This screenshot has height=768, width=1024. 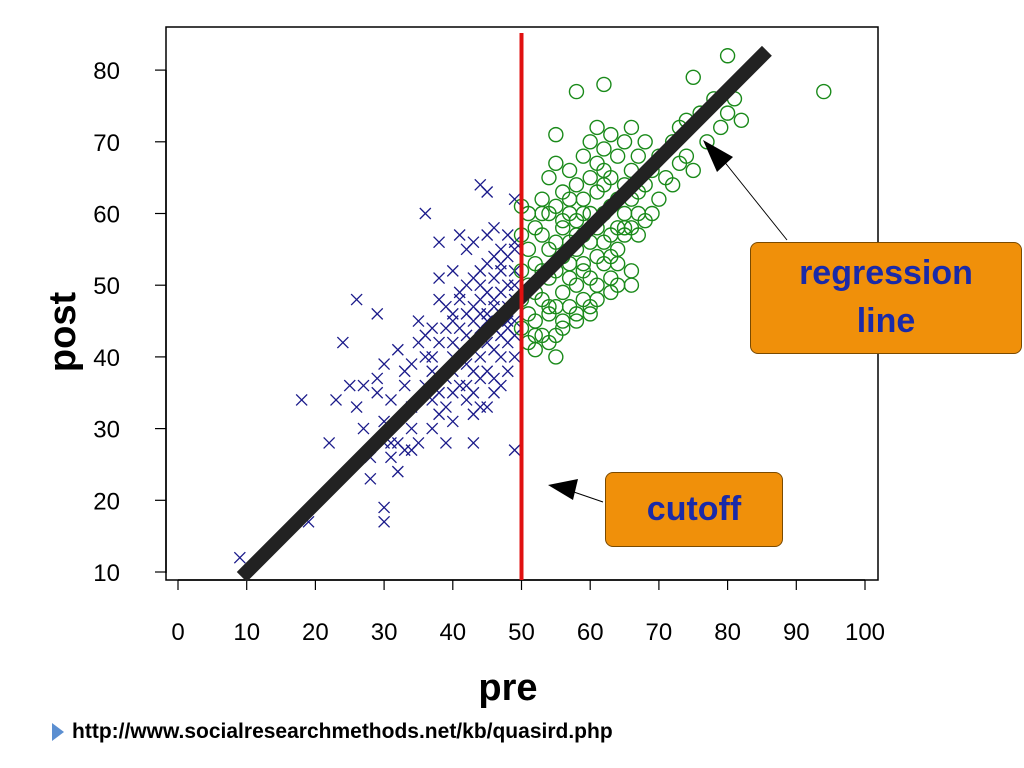 What do you see at coordinates (106, 143) in the screenshot?
I see `y-tick-label: 70` at bounding box center [106, 143].